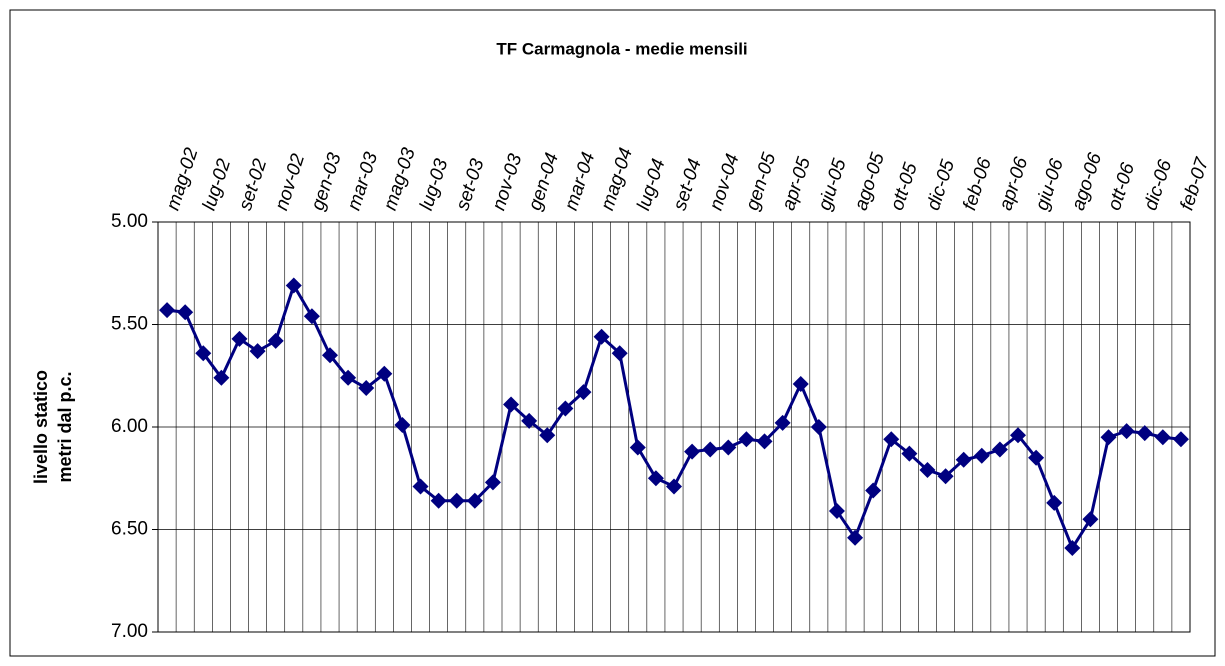  I want to click on y-tick-label: 7.00, so click(129, 631).